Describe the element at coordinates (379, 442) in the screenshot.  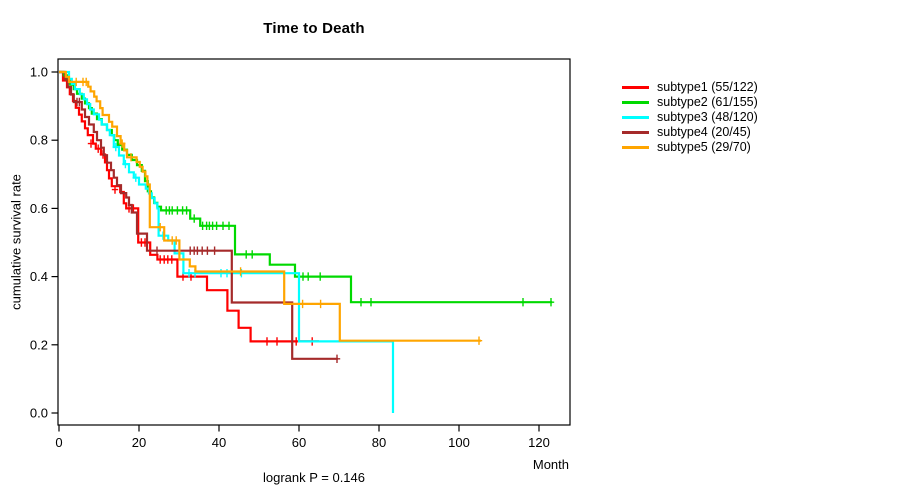
I see `x-tick-label: 80` at that location.